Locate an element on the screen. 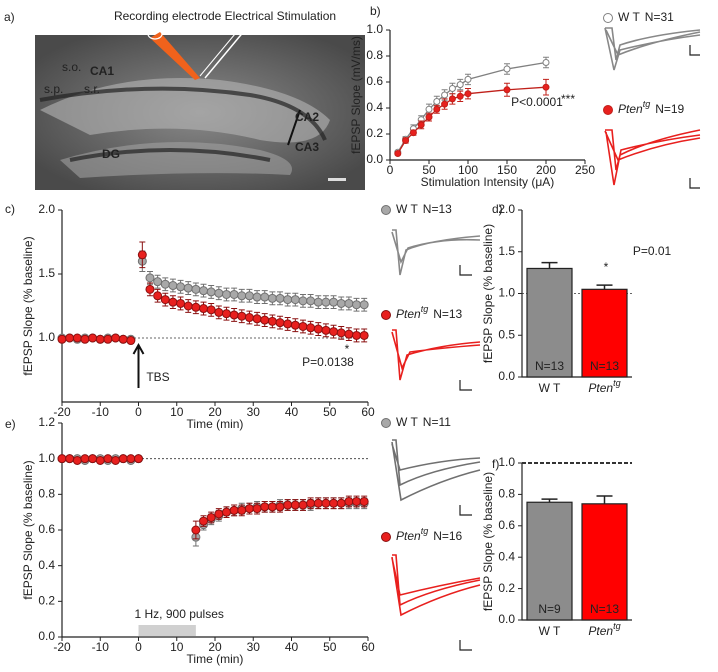  x-tick-label: 200 is located at coordinates (546, 170).